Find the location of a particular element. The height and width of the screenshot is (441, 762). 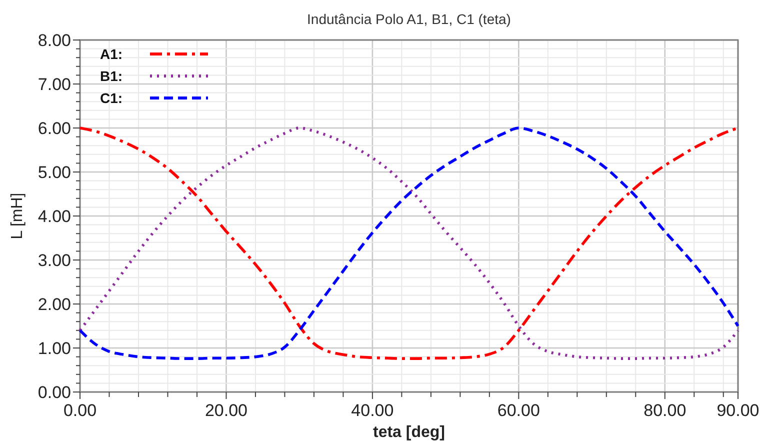

legend-label: A1: is located at coordinates (111, 54).